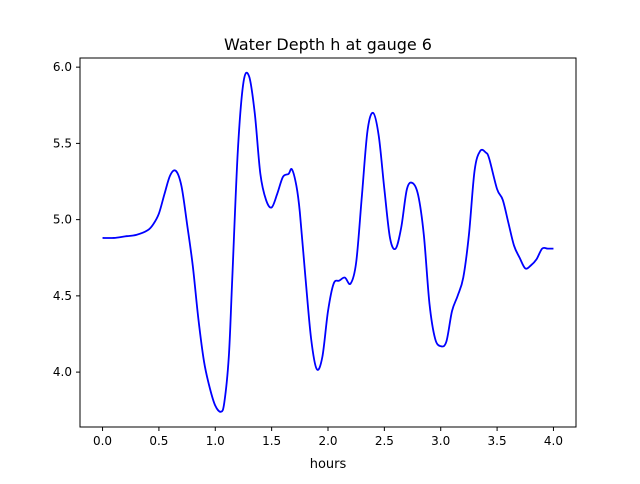 This screenshot has width=640, height=484. Describe the element at coordinates (327, 441) in the screenshot. I see `x-tick-label: 2.0` at that location.